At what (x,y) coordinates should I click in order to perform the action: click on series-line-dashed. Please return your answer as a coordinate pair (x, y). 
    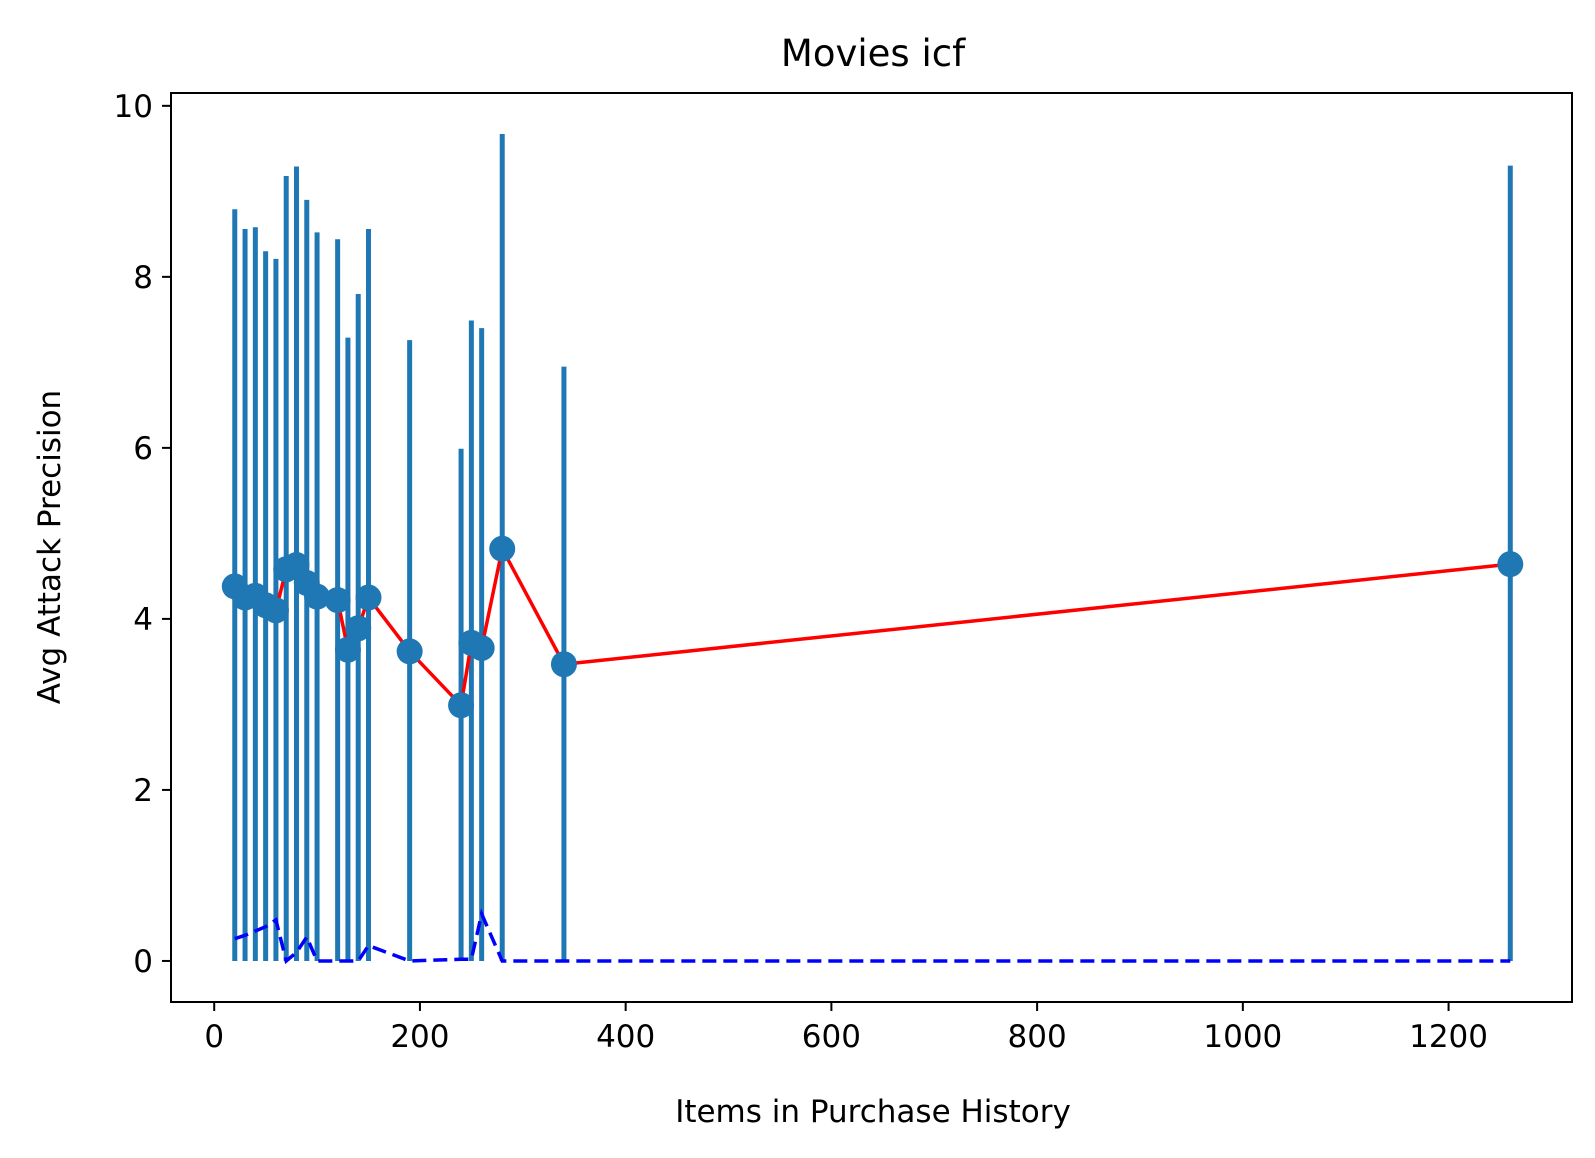
    Looking at the image, I should click on (872, 936).